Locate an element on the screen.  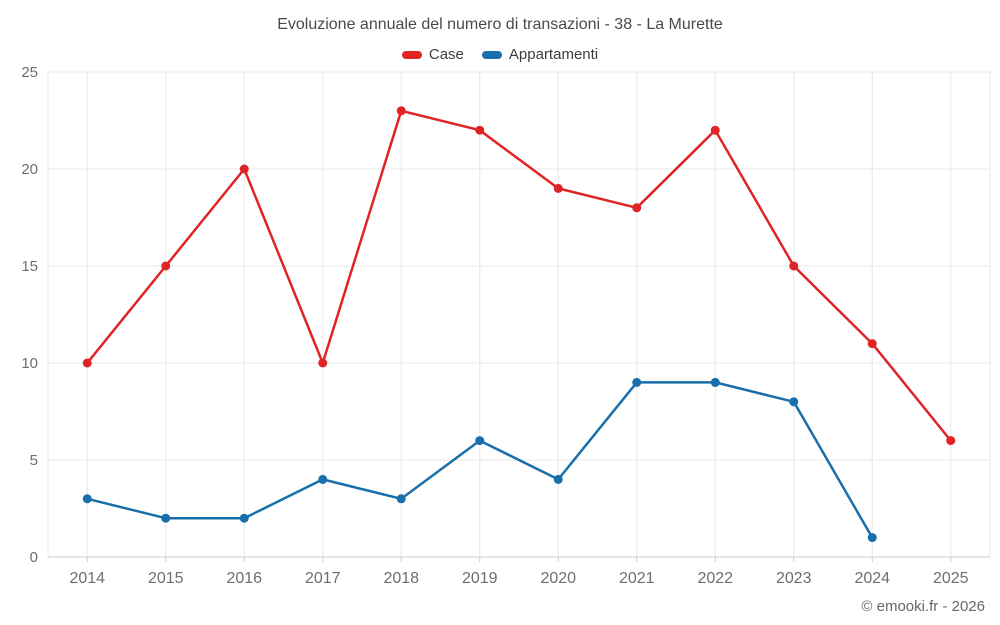
y-axis-tick-label: 5 is located at coordinates (34, 460).